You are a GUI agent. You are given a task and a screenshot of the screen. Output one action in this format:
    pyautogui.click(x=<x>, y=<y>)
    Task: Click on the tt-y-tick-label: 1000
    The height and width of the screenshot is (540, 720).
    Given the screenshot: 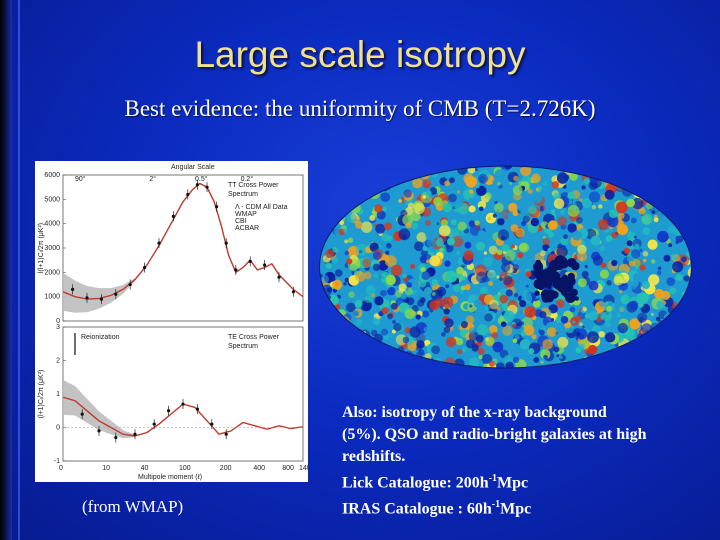 What is the action you would take?
    pyautogui.click(x=52, y=297)
    